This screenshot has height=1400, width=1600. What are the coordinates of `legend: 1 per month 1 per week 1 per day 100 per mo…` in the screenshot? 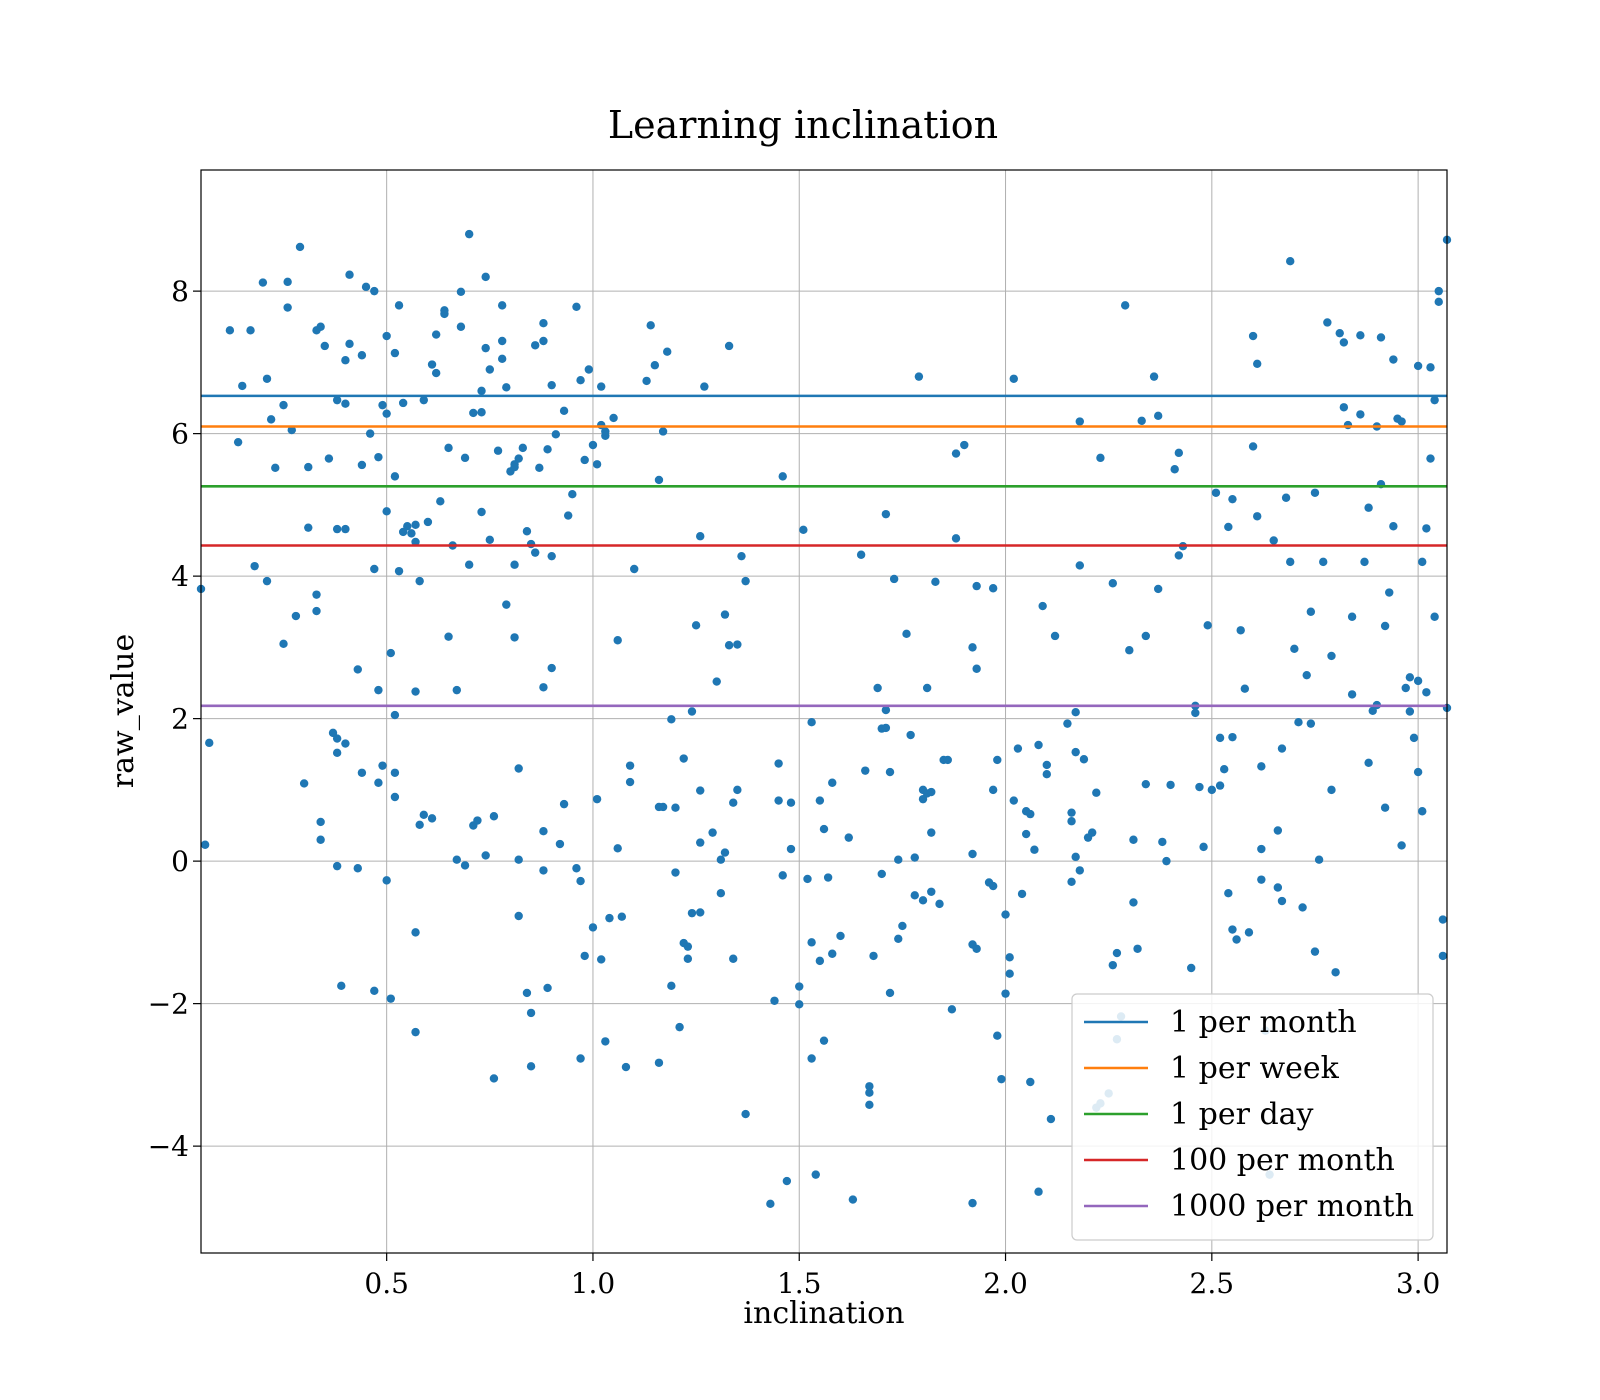 It's located at (1252, 1117).